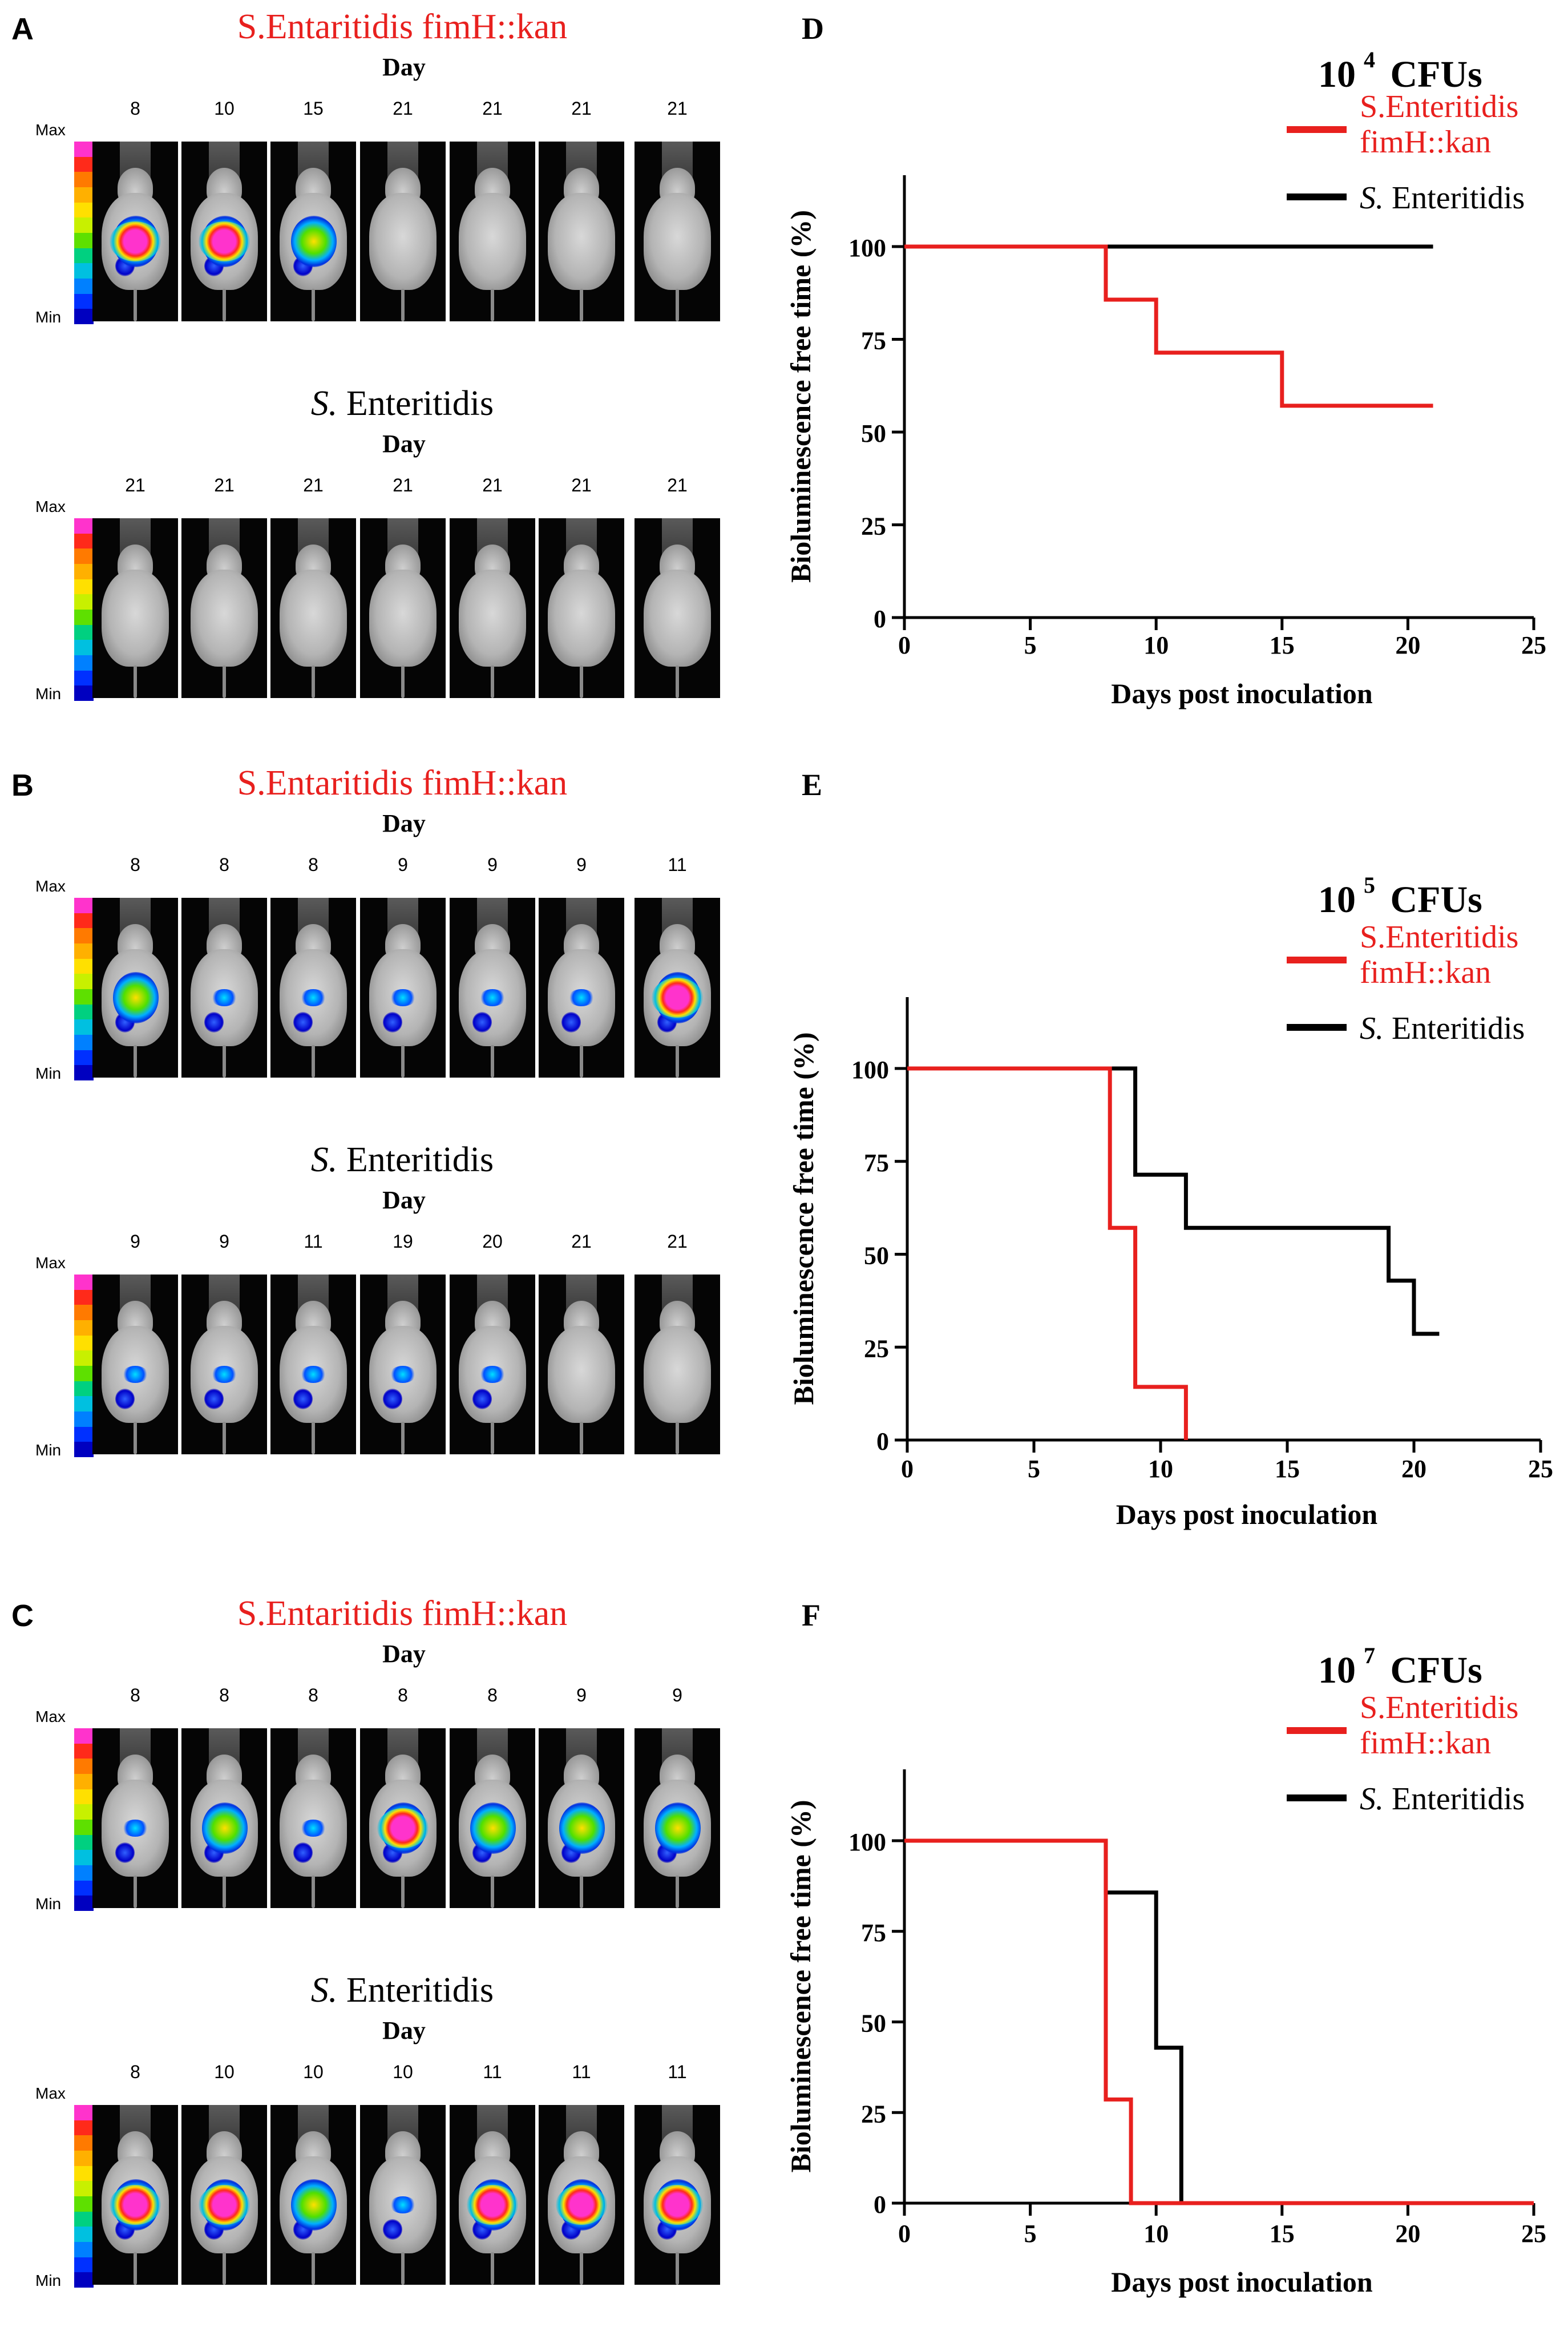  I want to click on y-tick-label: 100, so click(867, 248).